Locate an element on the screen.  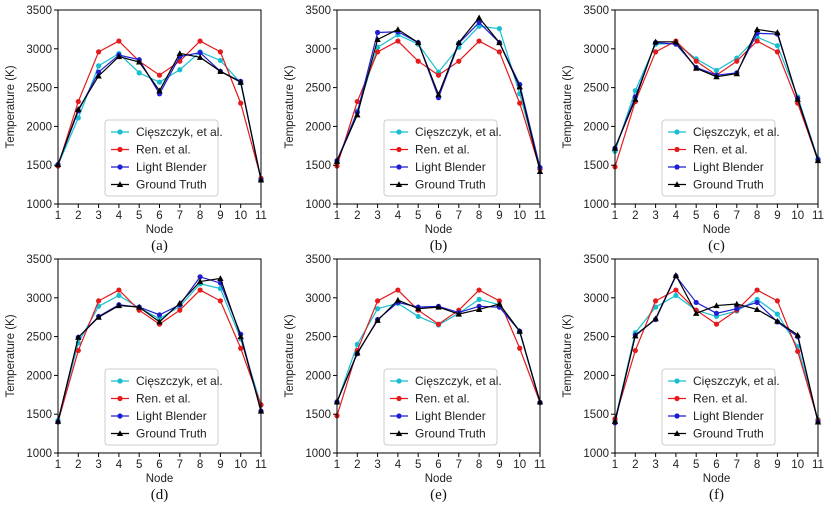
y-tick-label: 1000 is located at coordinates (39, 205).